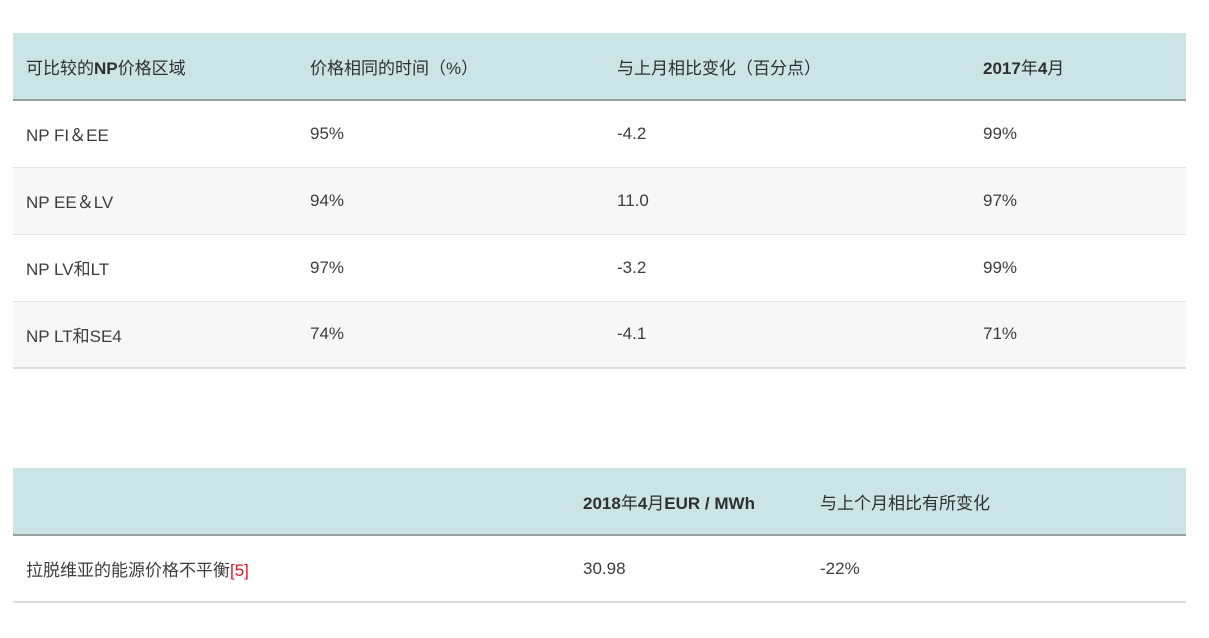 The height and width of the screenshot is (638, 1209). I want to click on header-text-bold: NP, so click(106, 68).